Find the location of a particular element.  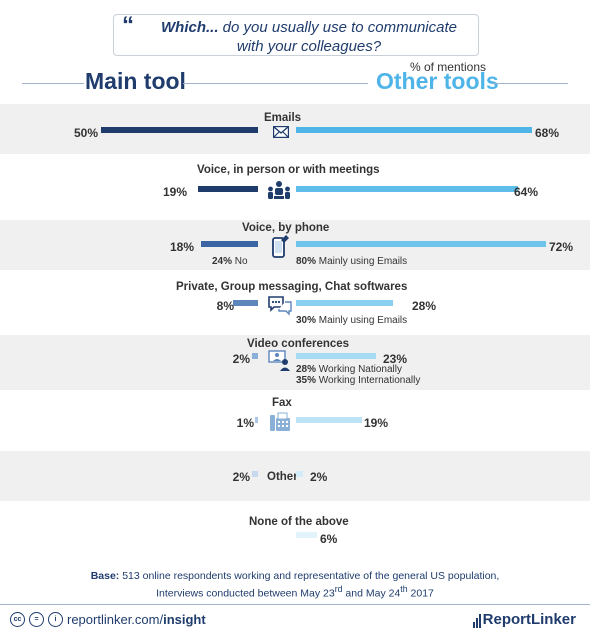

chat-other-note: 30% Mainly using Emails is located at coordinates (352, 320).